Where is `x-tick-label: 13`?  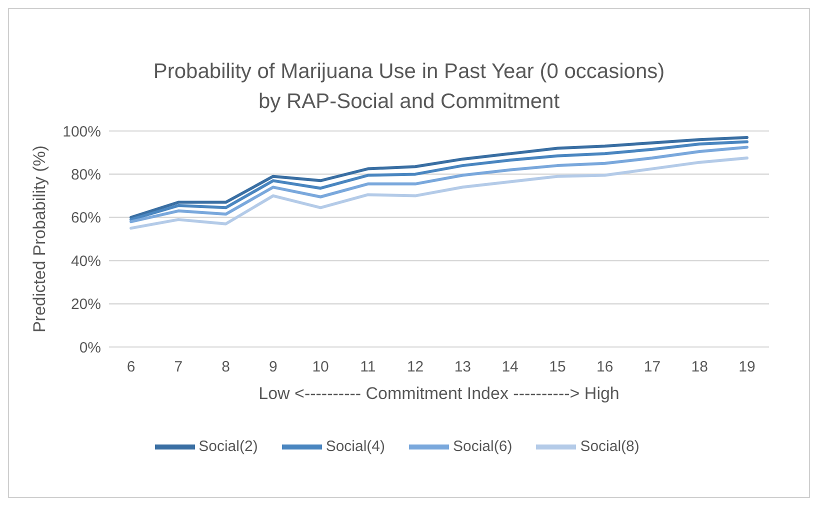 x-tick-label: 13 is located at coordinates (463, 367).